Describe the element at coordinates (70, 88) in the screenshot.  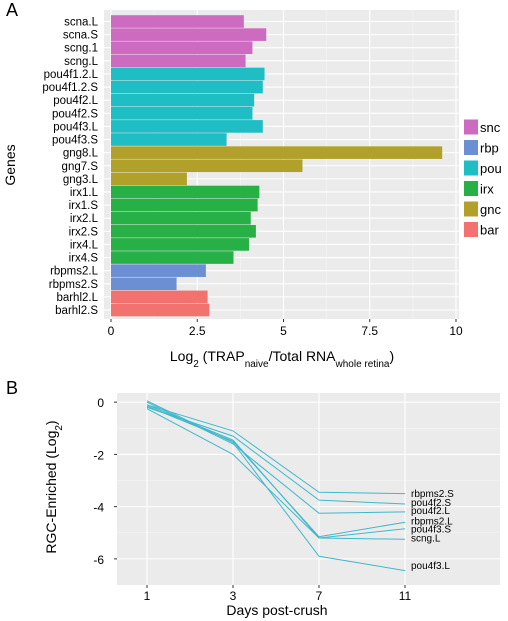
I see `gene-label: pou4f1.2.S` at that location.